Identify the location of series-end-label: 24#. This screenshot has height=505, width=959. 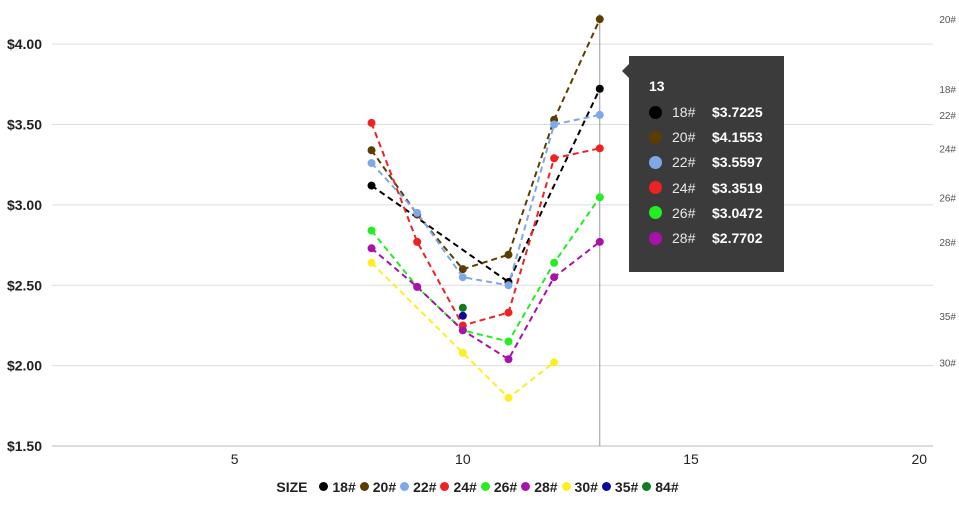
(947, 149).